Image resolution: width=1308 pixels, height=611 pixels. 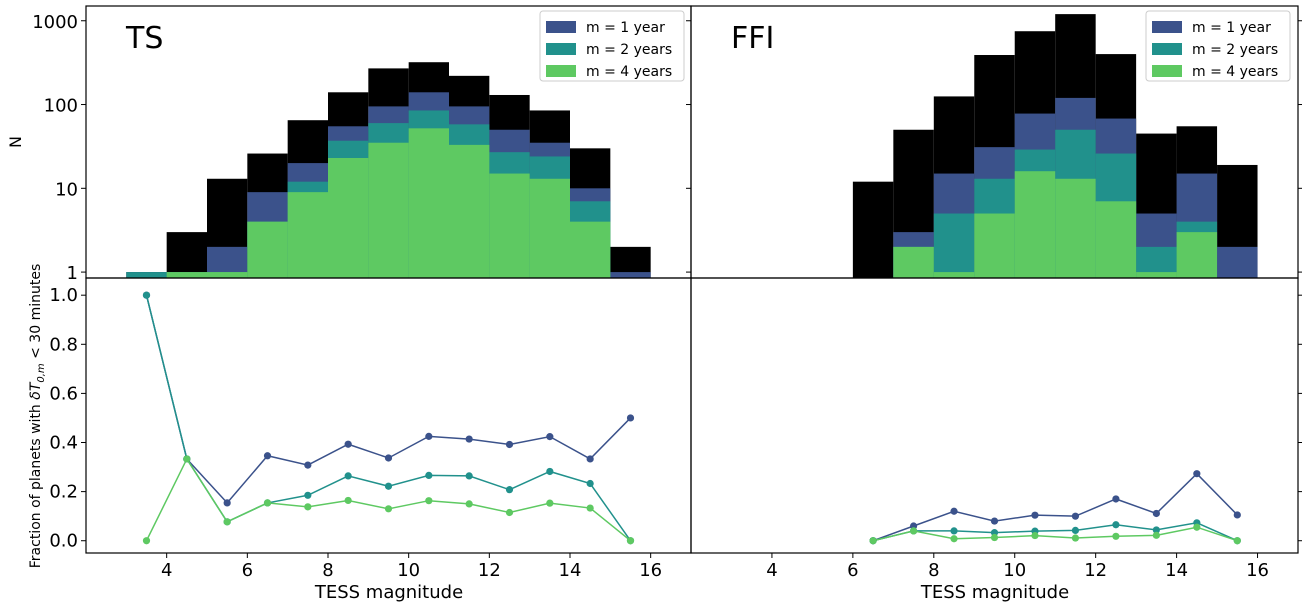 What do you see at coordinates (1014, 570) in the screenshot?
I see `ffi-frac-x-tick-label-10: 10` at bounding box center [1014, 570].